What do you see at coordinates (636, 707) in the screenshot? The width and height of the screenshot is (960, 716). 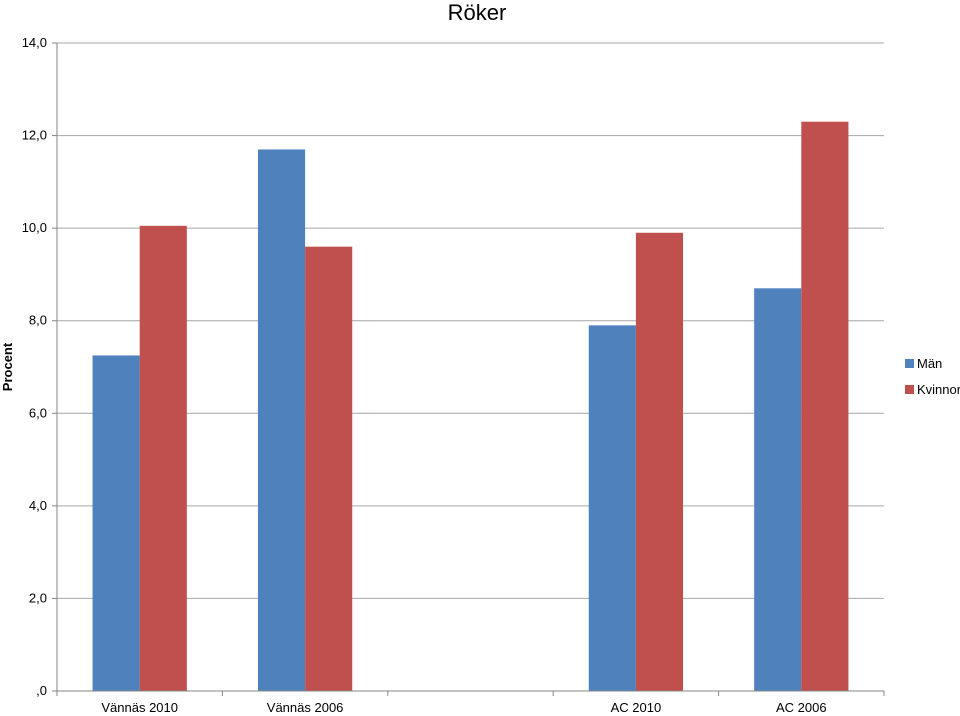 I see `x-tick-label: AC 2010` at bounding box center [636, 707].